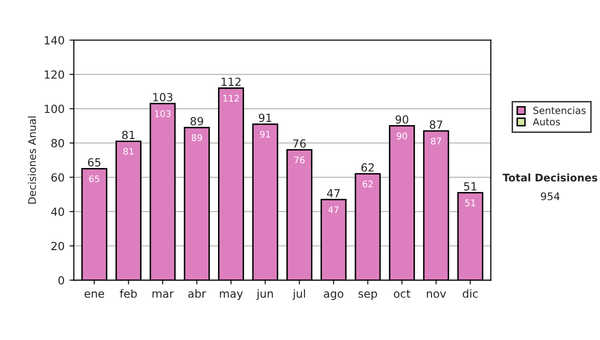 This screenshot has height=340, width=600. Describe the element at coordinates (402, 136) in the screenshot. I see `data-label: 90` at that location.